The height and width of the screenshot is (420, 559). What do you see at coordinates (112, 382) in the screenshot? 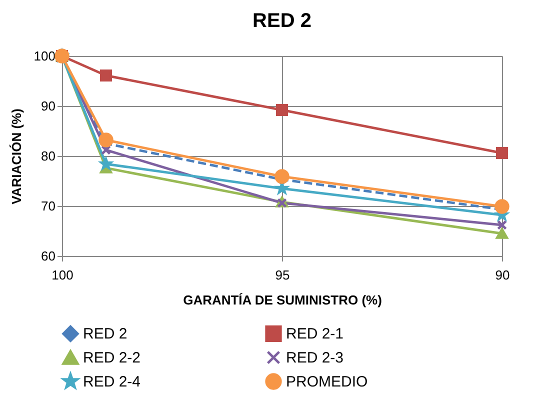
I see `legend-label: RED 2-4` at bounding box center [112, 382].